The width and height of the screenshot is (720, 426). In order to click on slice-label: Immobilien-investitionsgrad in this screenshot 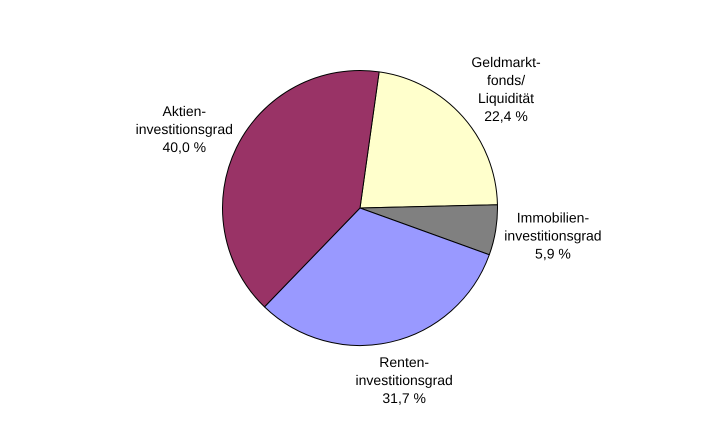, I will do `click(553, 226)`.